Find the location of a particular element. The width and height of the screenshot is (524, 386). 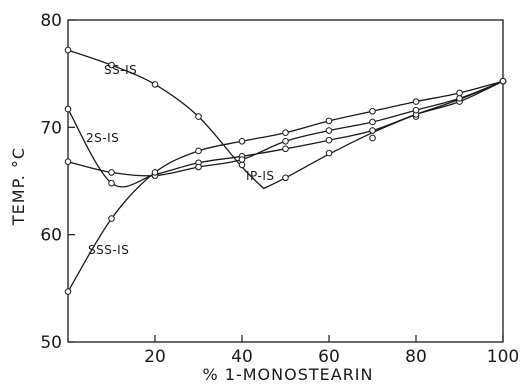

x-tick-label: 80 is located at coordinates (416, 357).